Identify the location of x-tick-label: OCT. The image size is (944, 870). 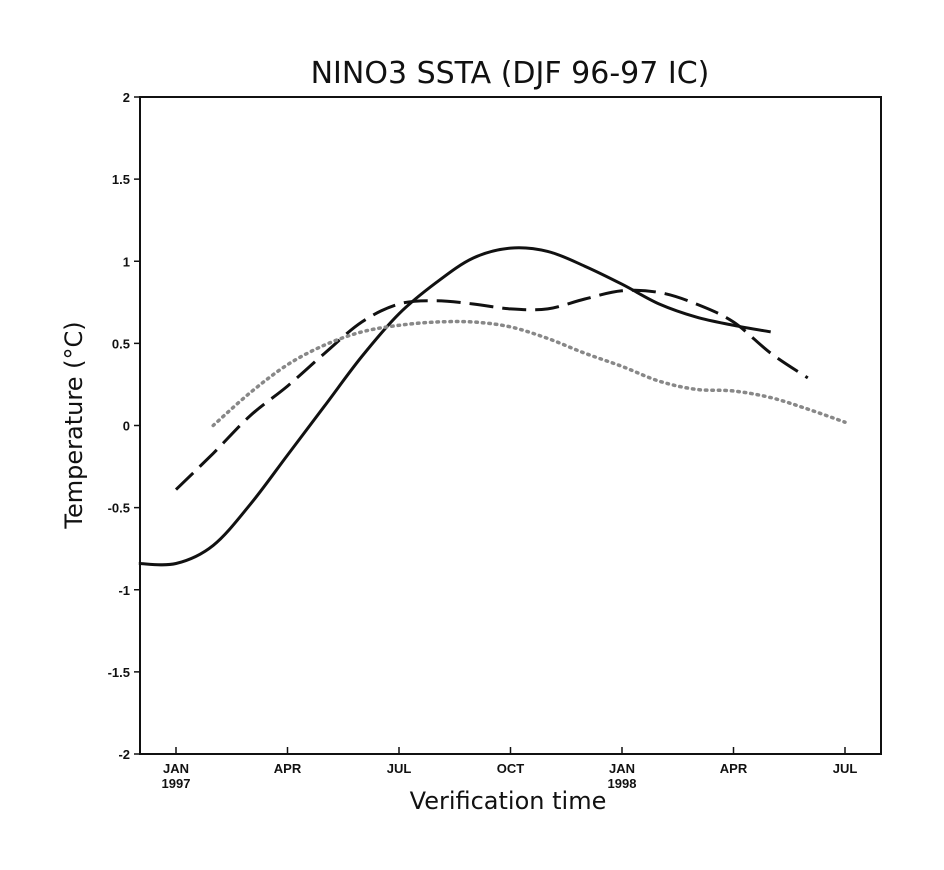
(511, 768).